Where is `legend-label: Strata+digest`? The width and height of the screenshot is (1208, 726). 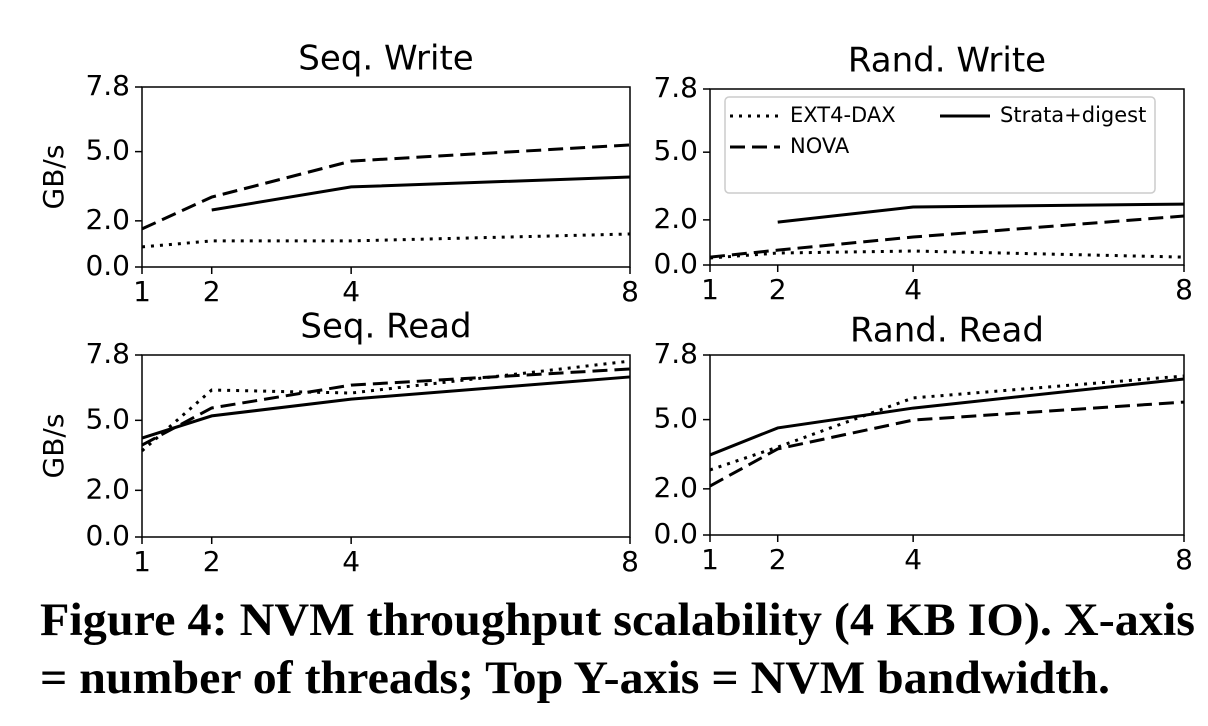 legend-label: Strata+digest is located at coordinates (1073, 115).